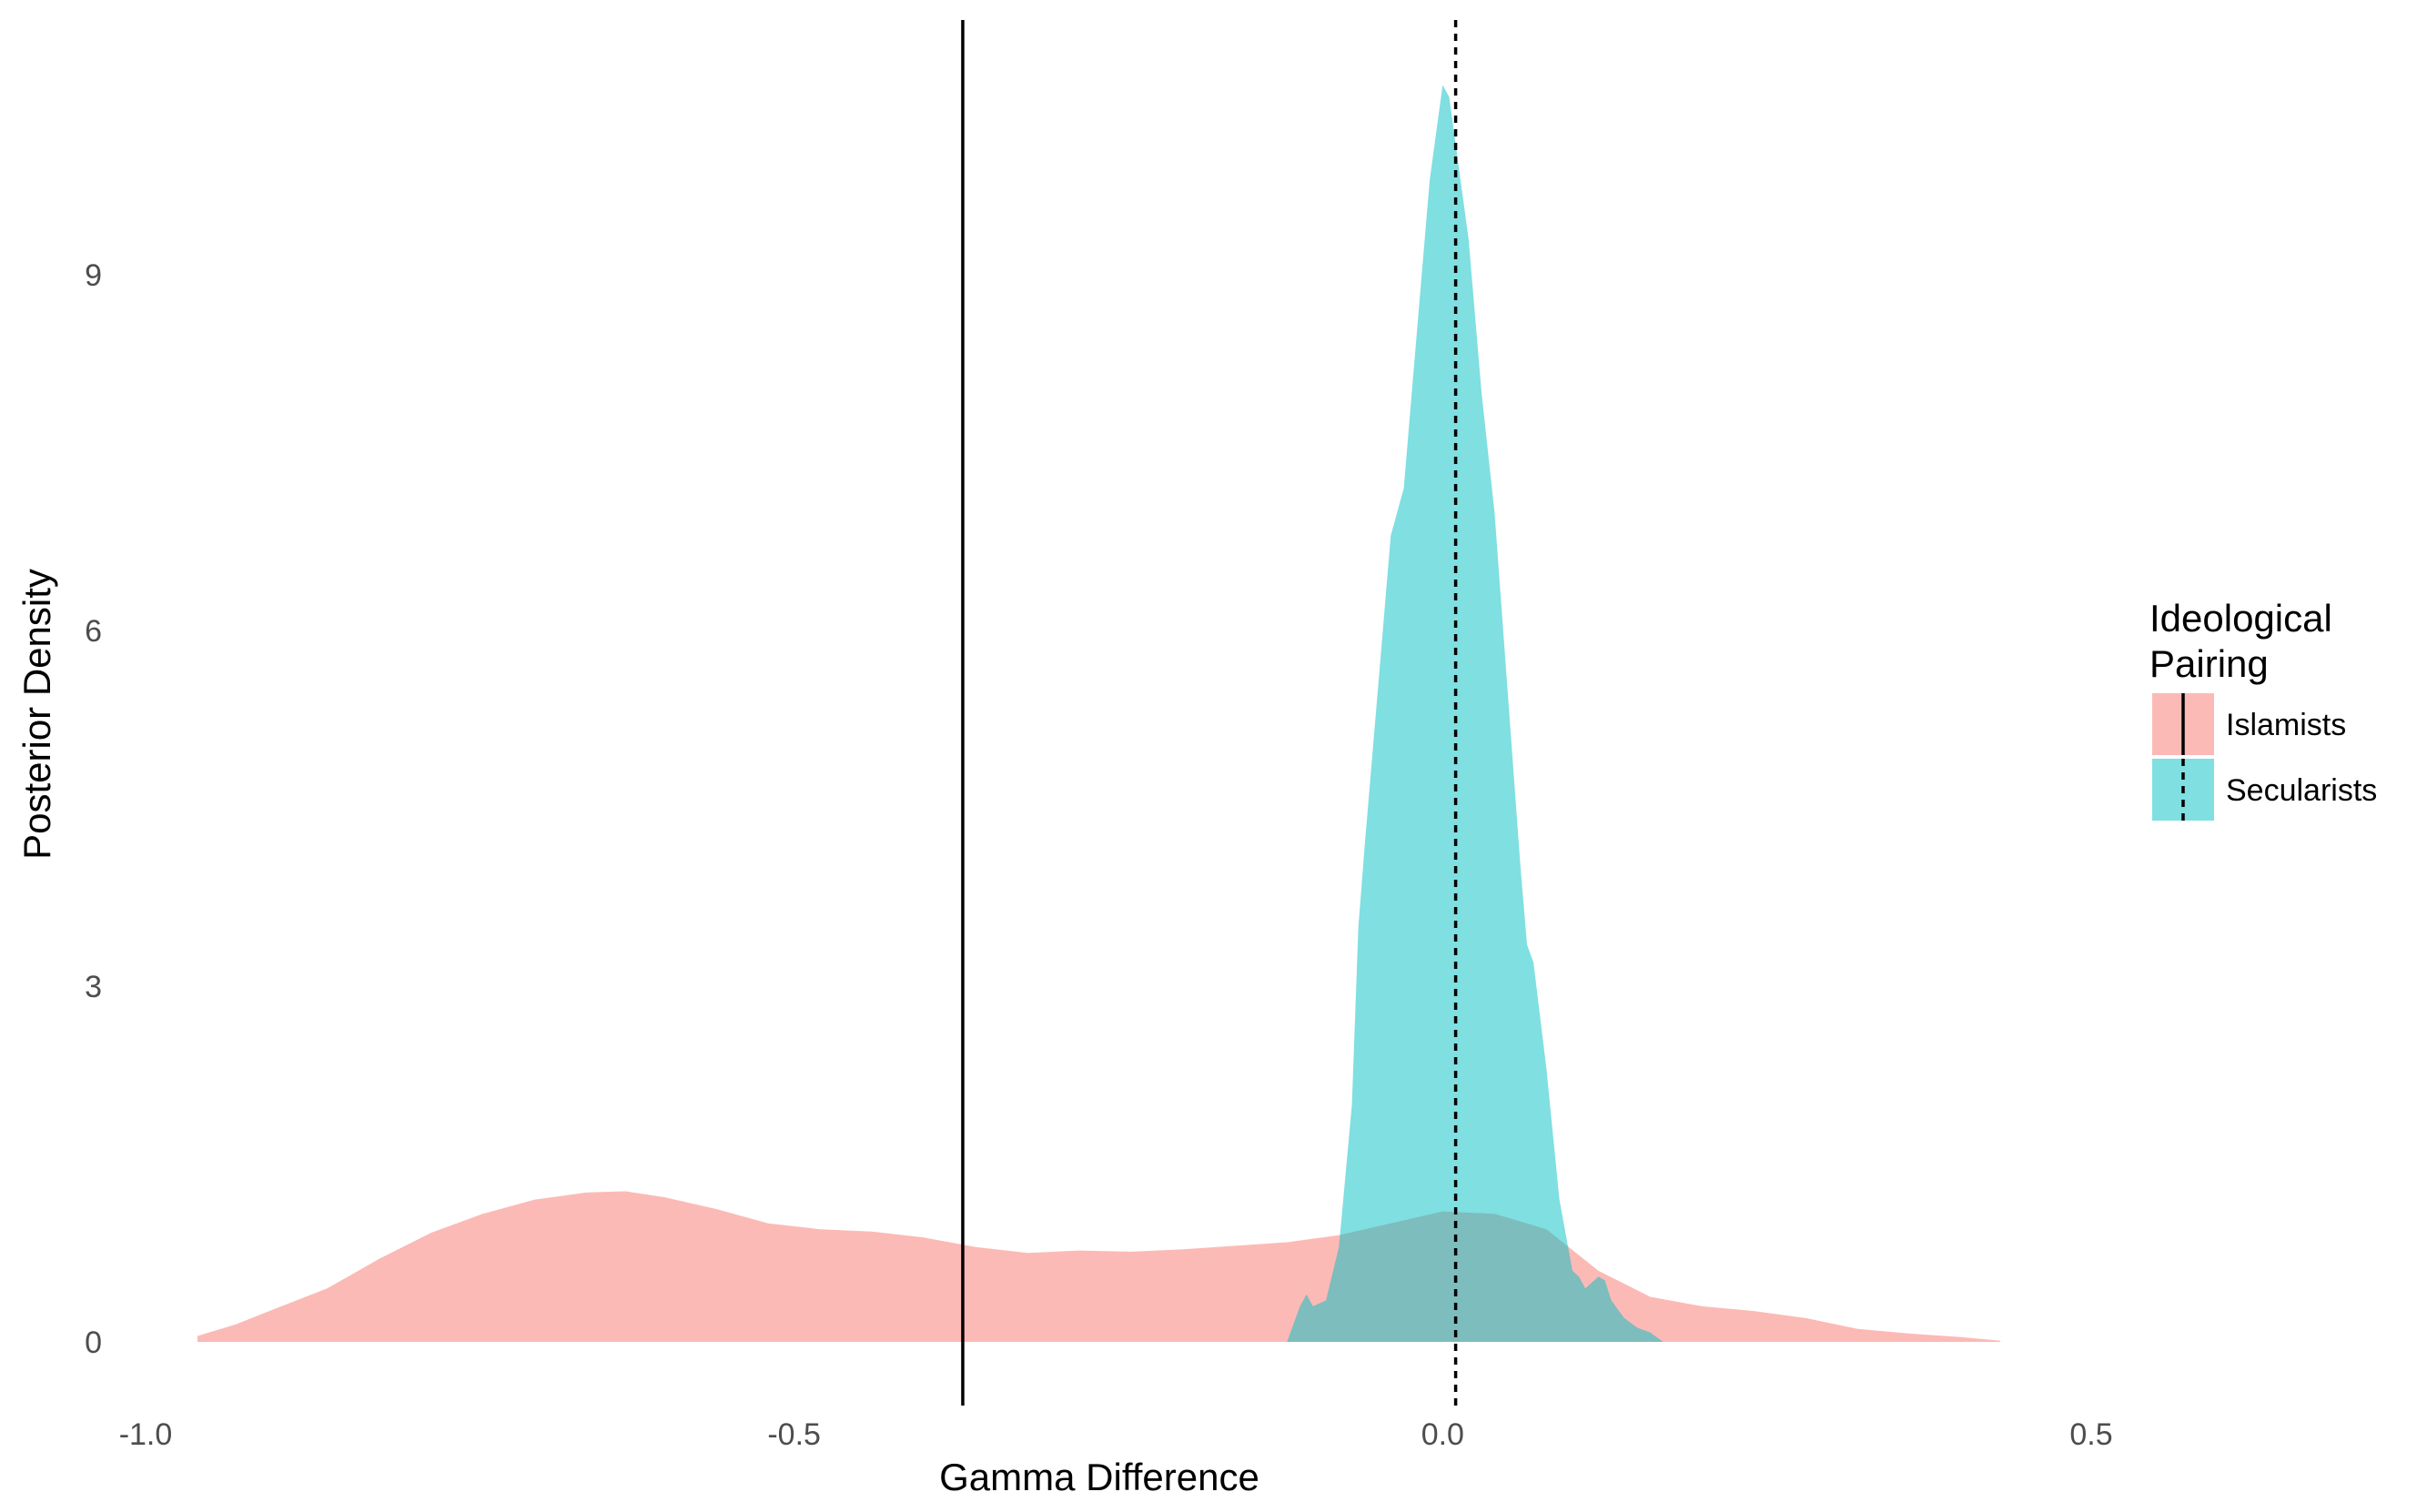 This screenshot has width=2417, height=1512. Describe the element at coordinates (2301, 791) in the screenshot. I see `legend-label-secularists: Secularists` at that location.